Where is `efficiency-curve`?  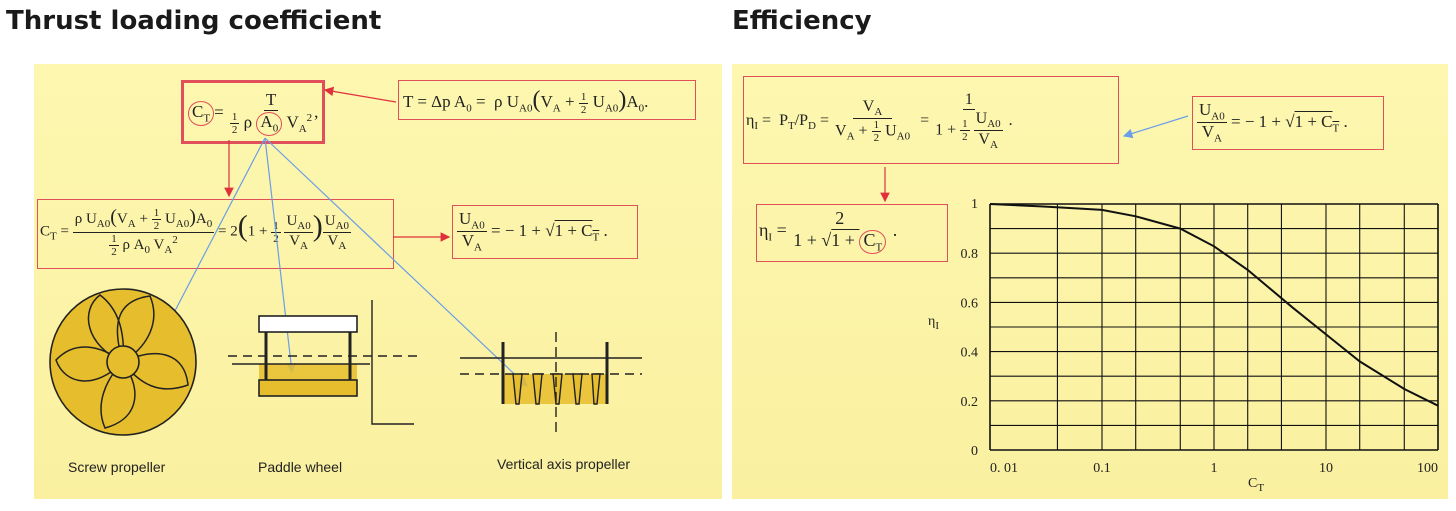 efficiency-curve is located at coordinates (1214, 305).